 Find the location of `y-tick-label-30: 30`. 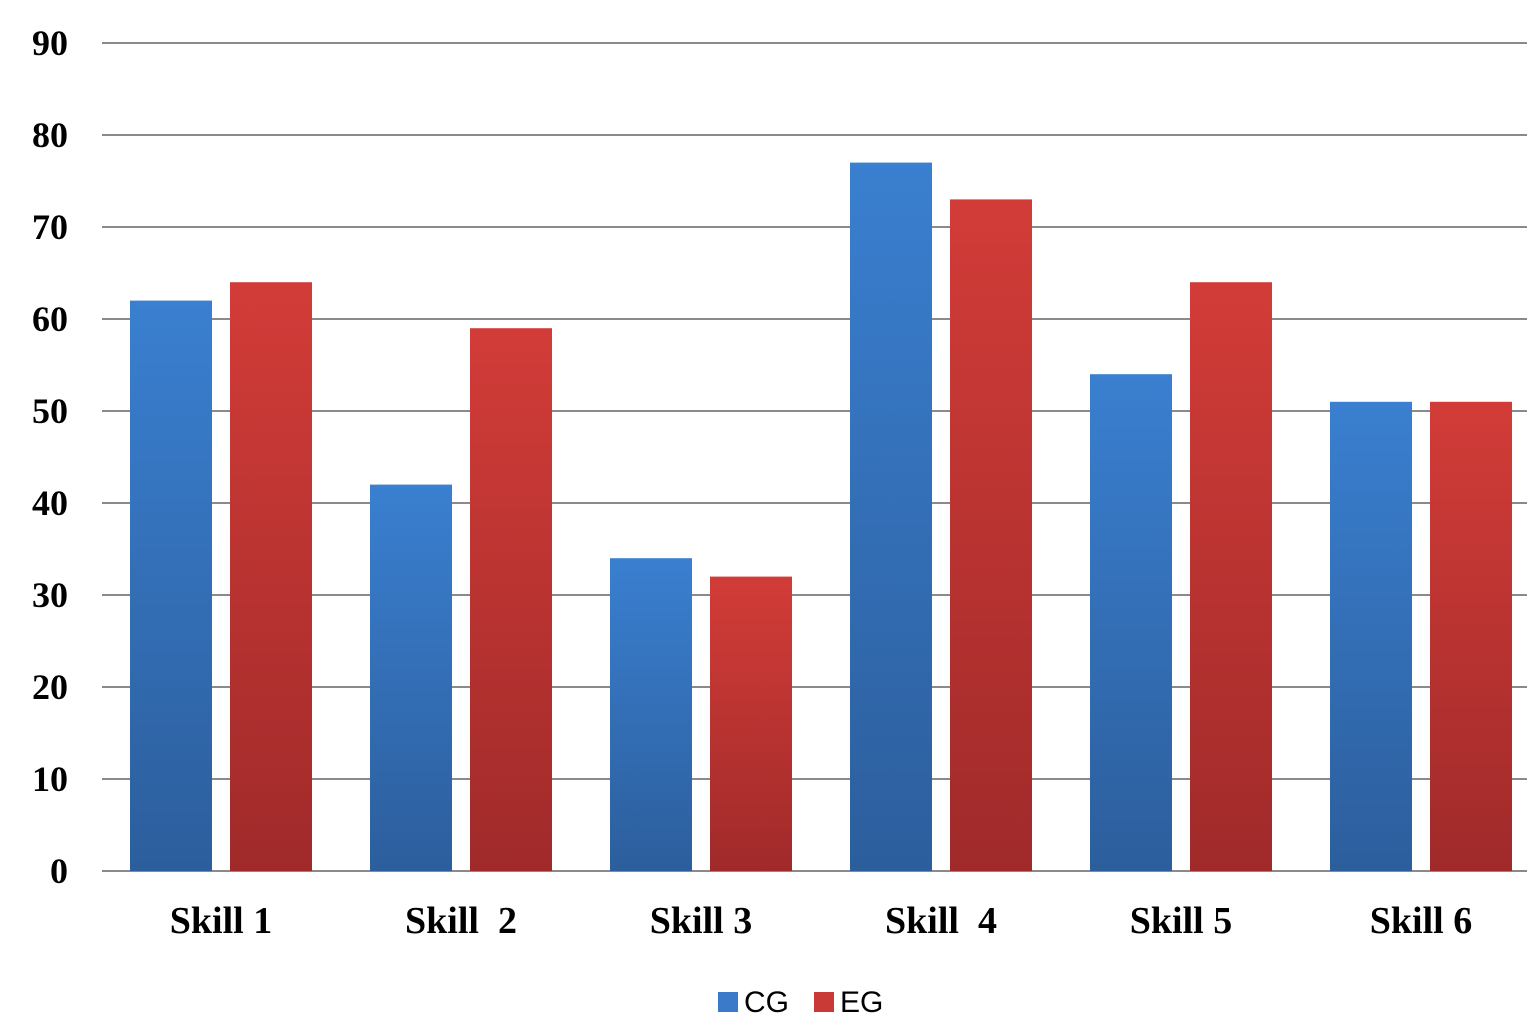

y-tick-label-30: 30 is located at coordinates (50, 595).